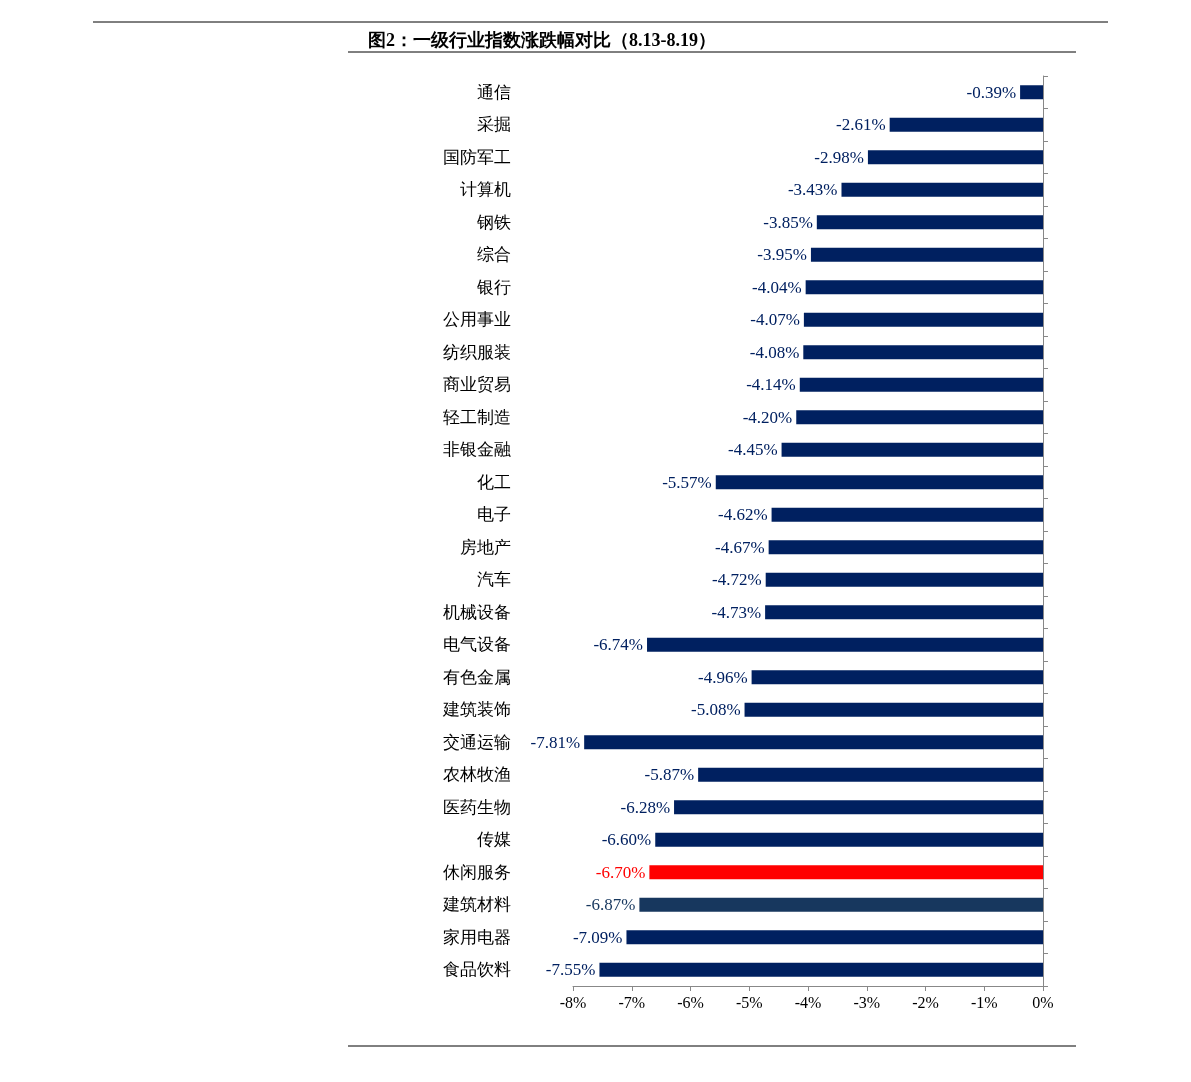  Describe the element at coordinates (743, 515) in the screenshot. I see `data-label: -4.62%` at that location.